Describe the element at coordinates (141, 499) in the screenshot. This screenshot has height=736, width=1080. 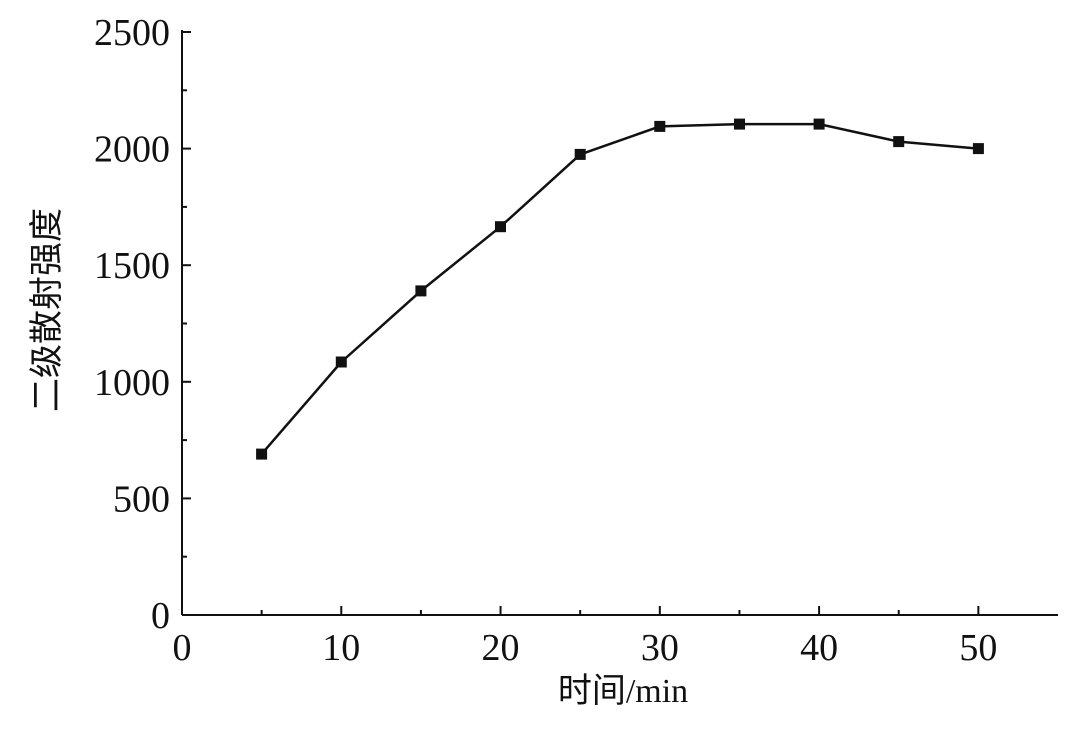
I see `y-tick-label: 500` at that location.